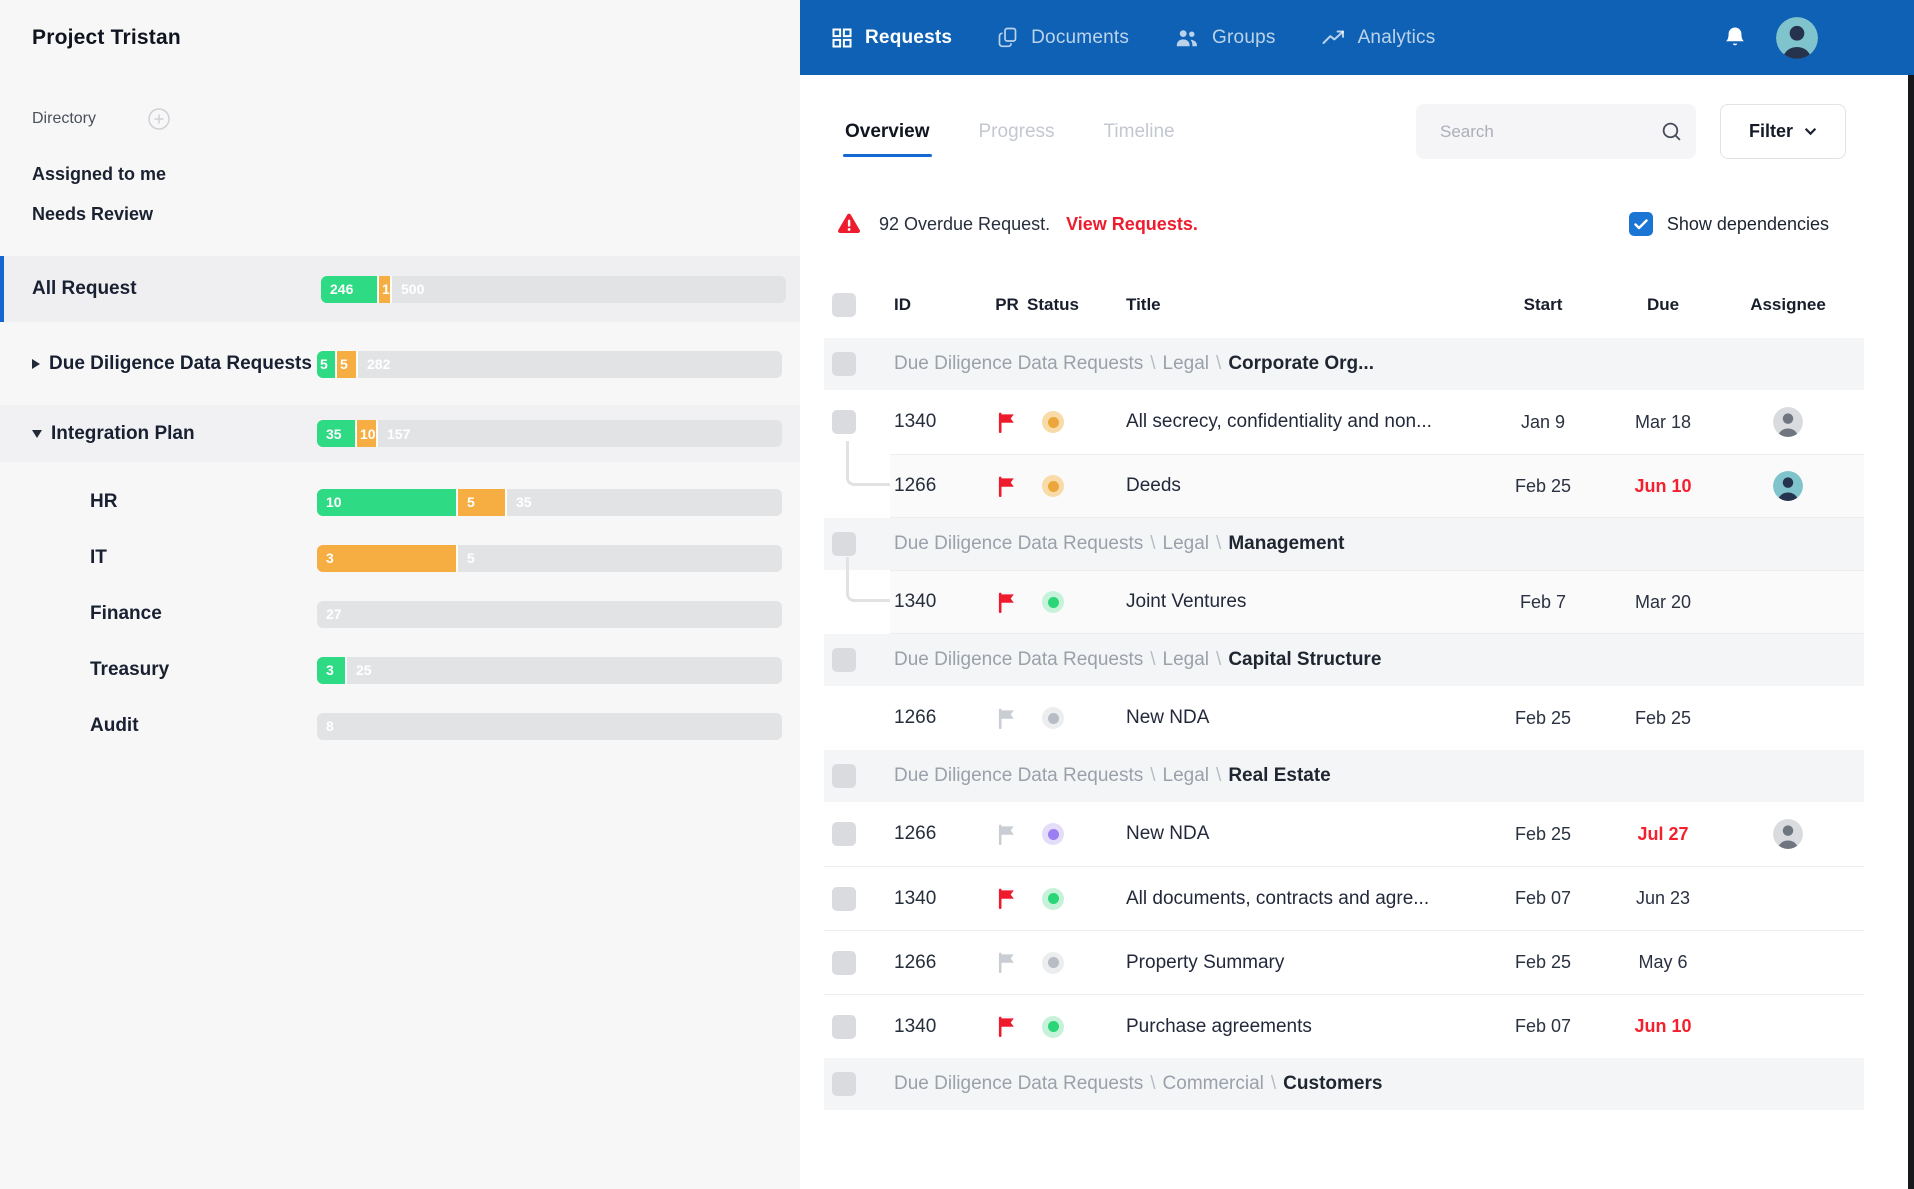 This screenshot has height=1189, width=1914. What do you see at coordinates (400, 726) in the screenshot?
I see `sidebar-item-audit: Audit 8` at bounding box center [400, 726].